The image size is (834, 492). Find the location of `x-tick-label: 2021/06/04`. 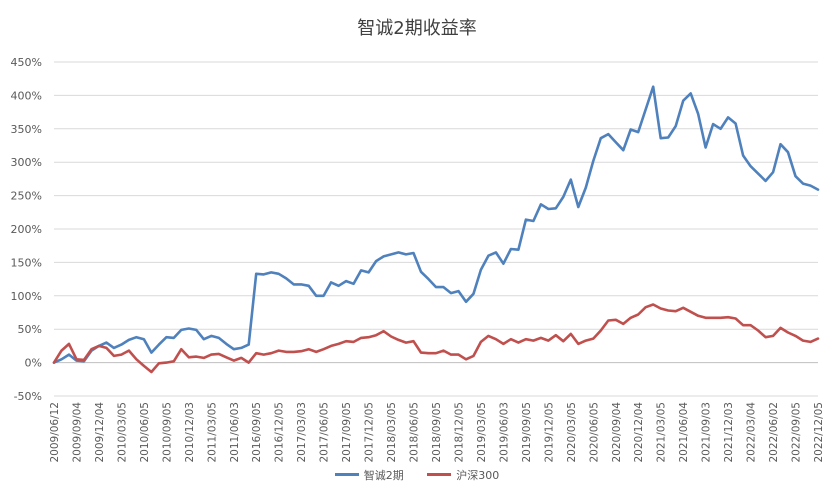

x-tick-label: 2021/06/04 is located at coordinates (684, 432).